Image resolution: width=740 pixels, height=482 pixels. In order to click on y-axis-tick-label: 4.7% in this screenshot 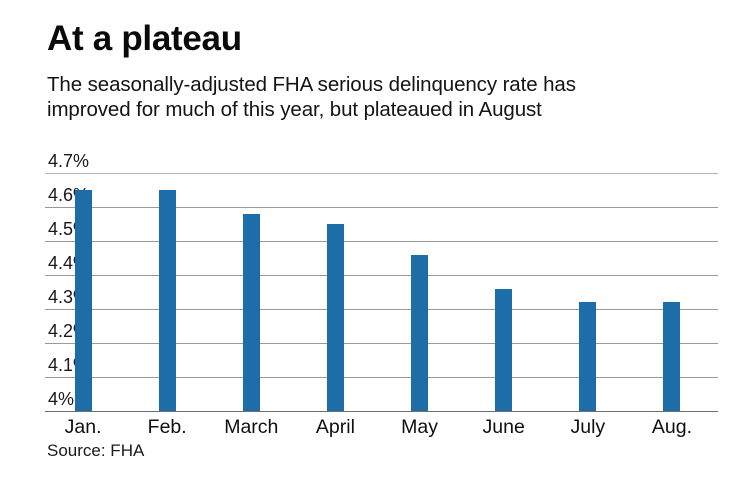, I will do `click(69, 161)`.